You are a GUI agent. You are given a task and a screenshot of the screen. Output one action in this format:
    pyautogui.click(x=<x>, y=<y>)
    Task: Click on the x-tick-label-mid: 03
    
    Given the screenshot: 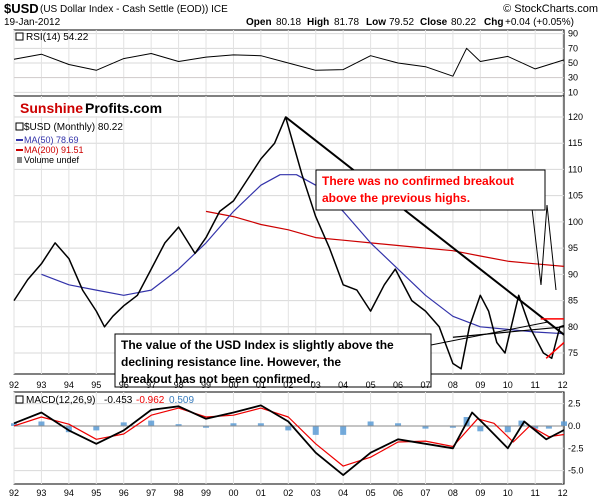 What is the action you would take?
    pyautogui.click(x=316, y=385)
    